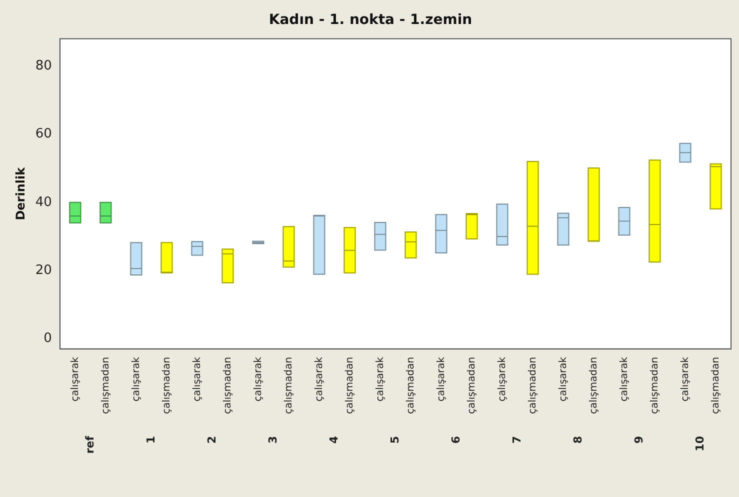 This screenshot has height=497, width=739. Describe the element at coordinates (20, 193) in the screenshot. I see `y-axis-title: Derinlik` at that location.